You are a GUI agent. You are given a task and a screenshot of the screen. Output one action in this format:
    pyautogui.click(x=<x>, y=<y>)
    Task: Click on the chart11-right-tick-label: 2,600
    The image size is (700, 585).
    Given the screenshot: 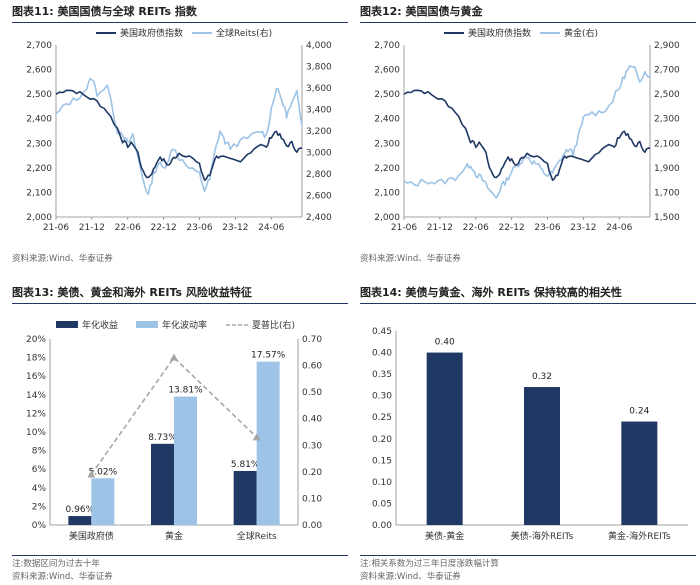 What is the action you would take?
    pyautogui.click(x=319, y=197)
    